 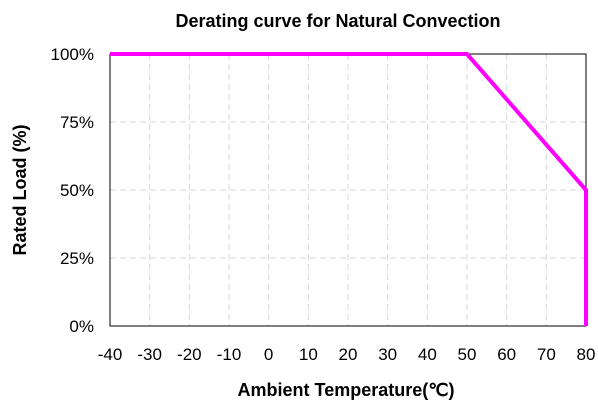 I want to click on y-tick-label: 0%, so click(x=81, y=326).